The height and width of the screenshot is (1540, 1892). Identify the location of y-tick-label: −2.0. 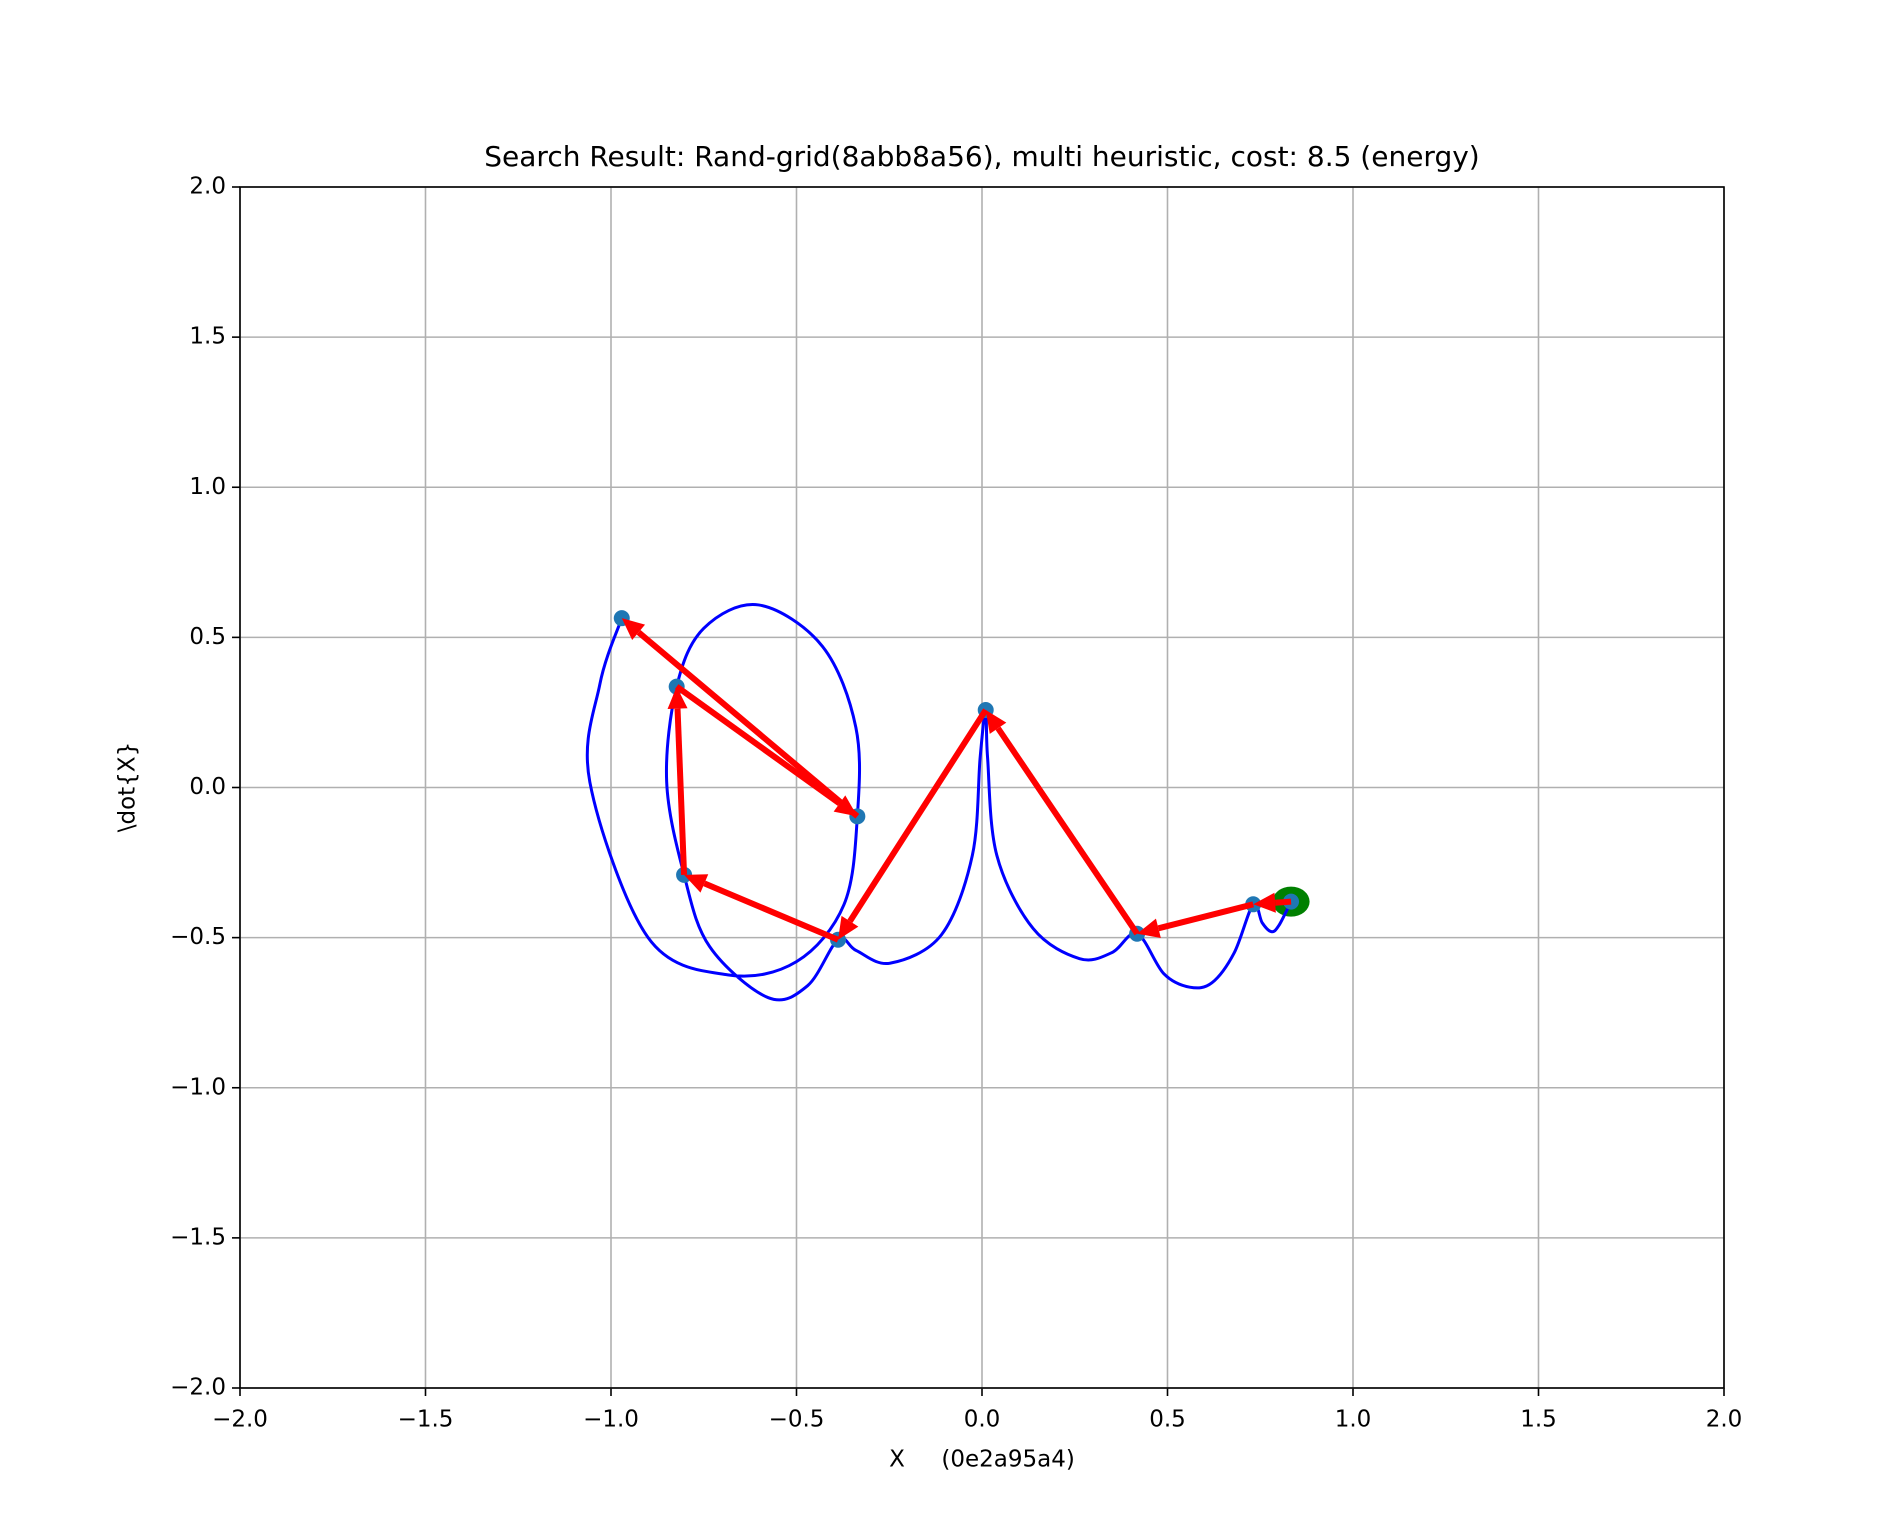
(198, 1388).